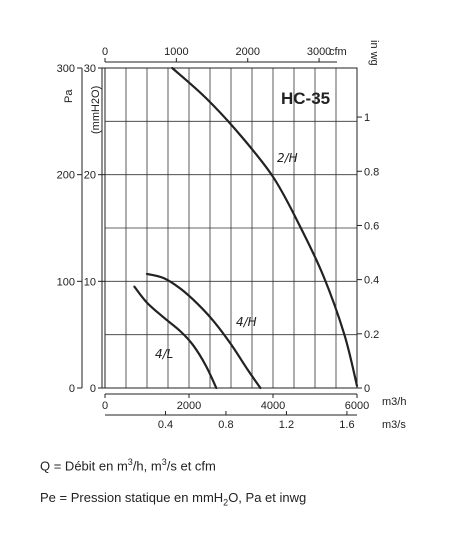 The image size is (472, 554). What do you see at coordinates (273, 406) in the screenshot?
I see `x-axis-m3h-tick-label: 4000` at bounding box center [273, 406].